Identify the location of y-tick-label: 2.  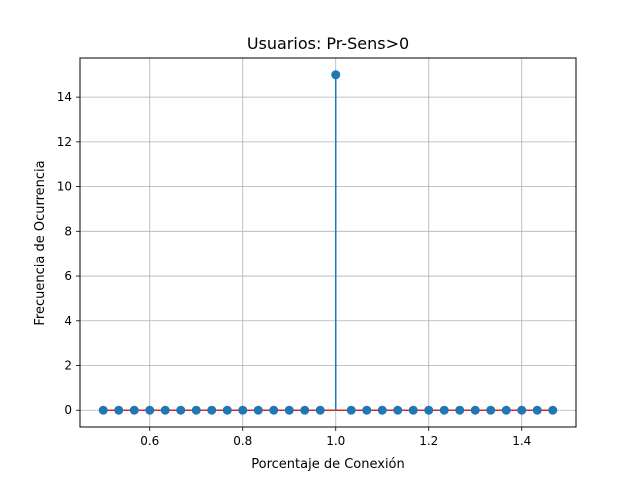
(68, 366).